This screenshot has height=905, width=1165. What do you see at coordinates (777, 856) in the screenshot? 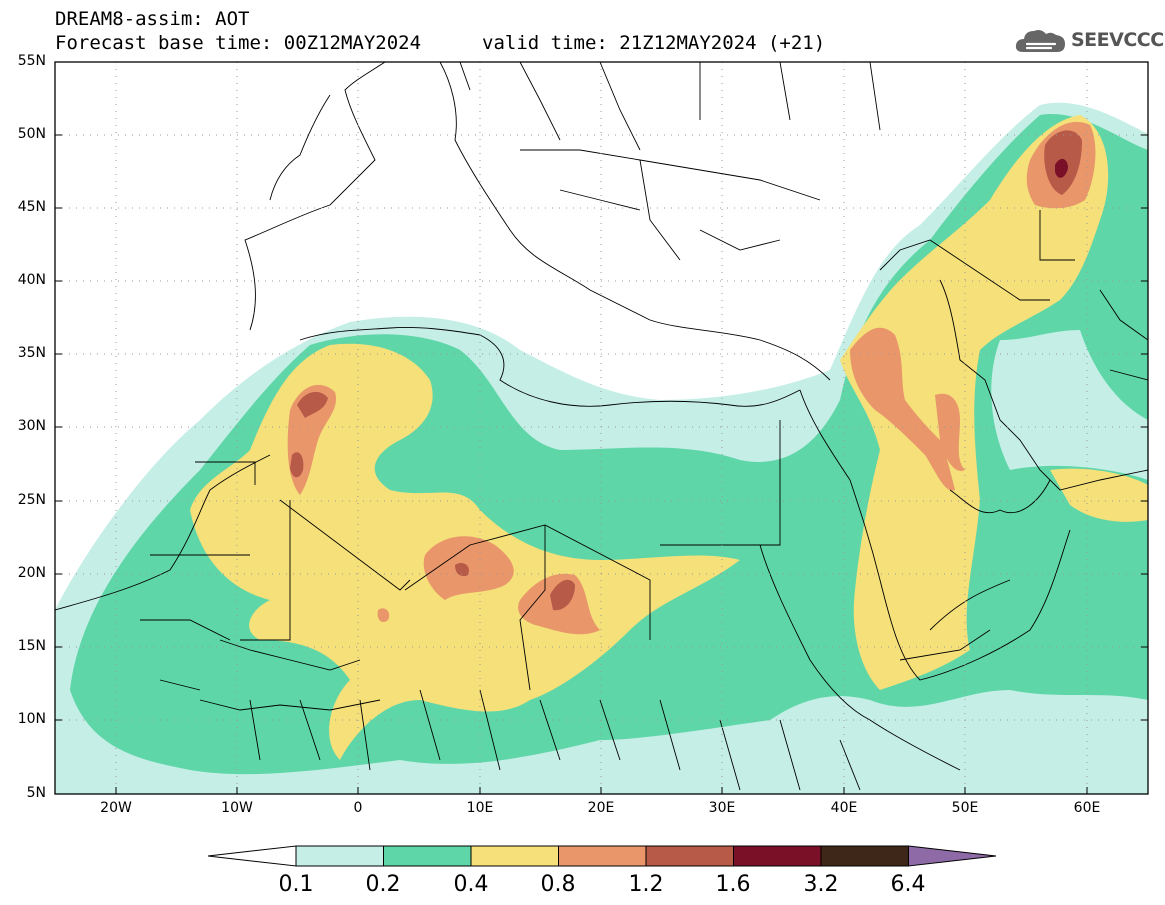
I see `colorbar-swatch-1.6` at bounding box center [777, 856].